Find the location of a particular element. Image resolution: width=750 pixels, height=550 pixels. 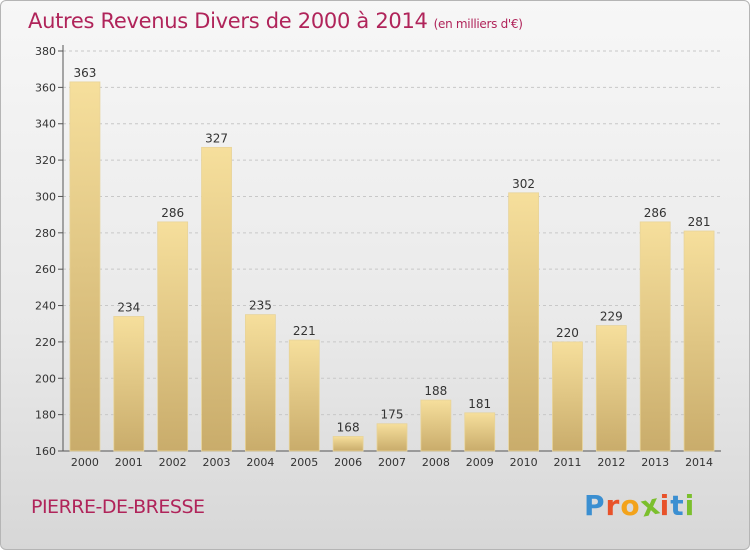

y-tick-label: 320 is located at coordinates (45, 160).